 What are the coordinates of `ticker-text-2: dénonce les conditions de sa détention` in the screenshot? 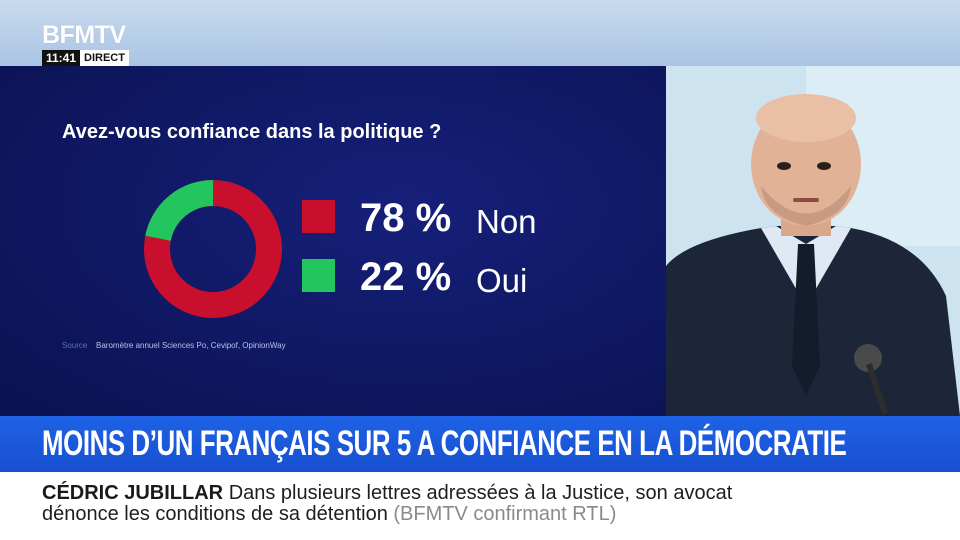 It's located at (215, 514).